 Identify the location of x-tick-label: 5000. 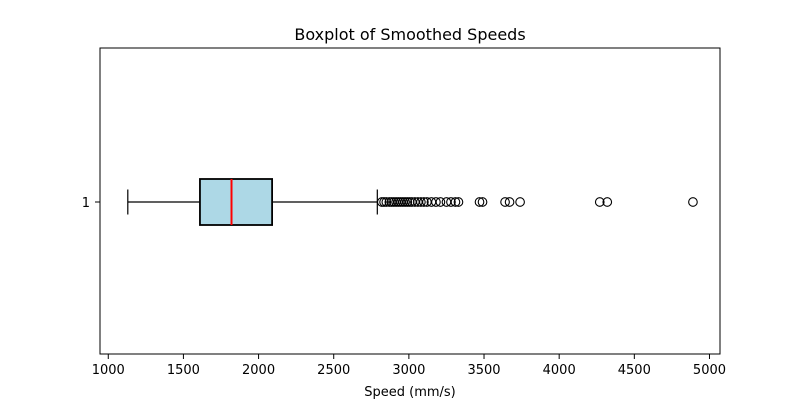
(709, 370).